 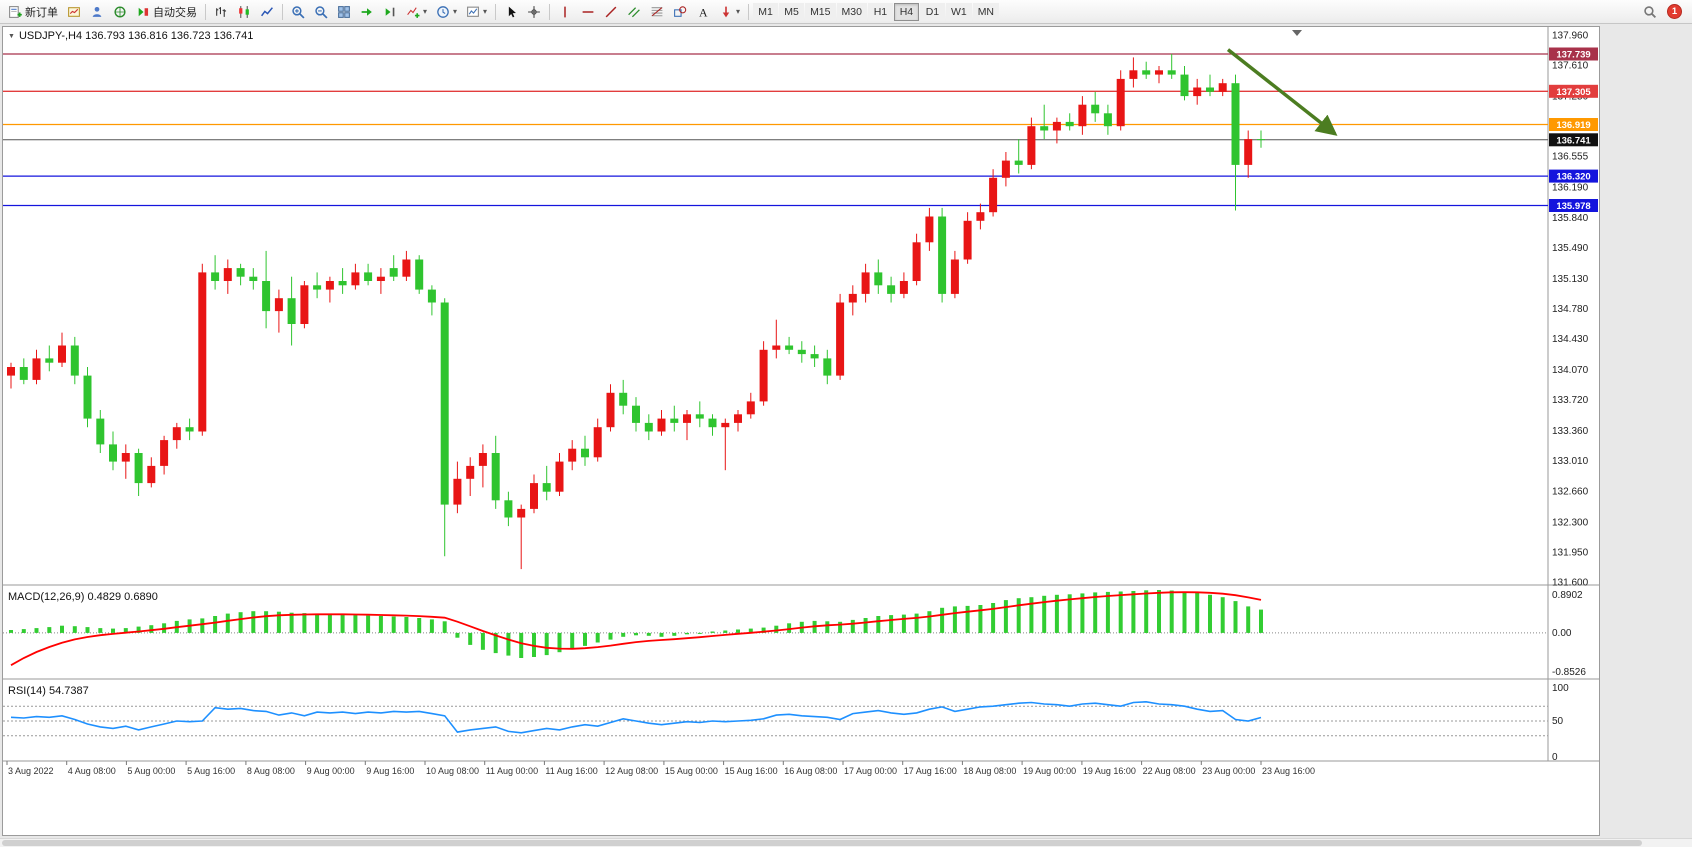 I want to click on text-button: A, so click(x=703, y=12).